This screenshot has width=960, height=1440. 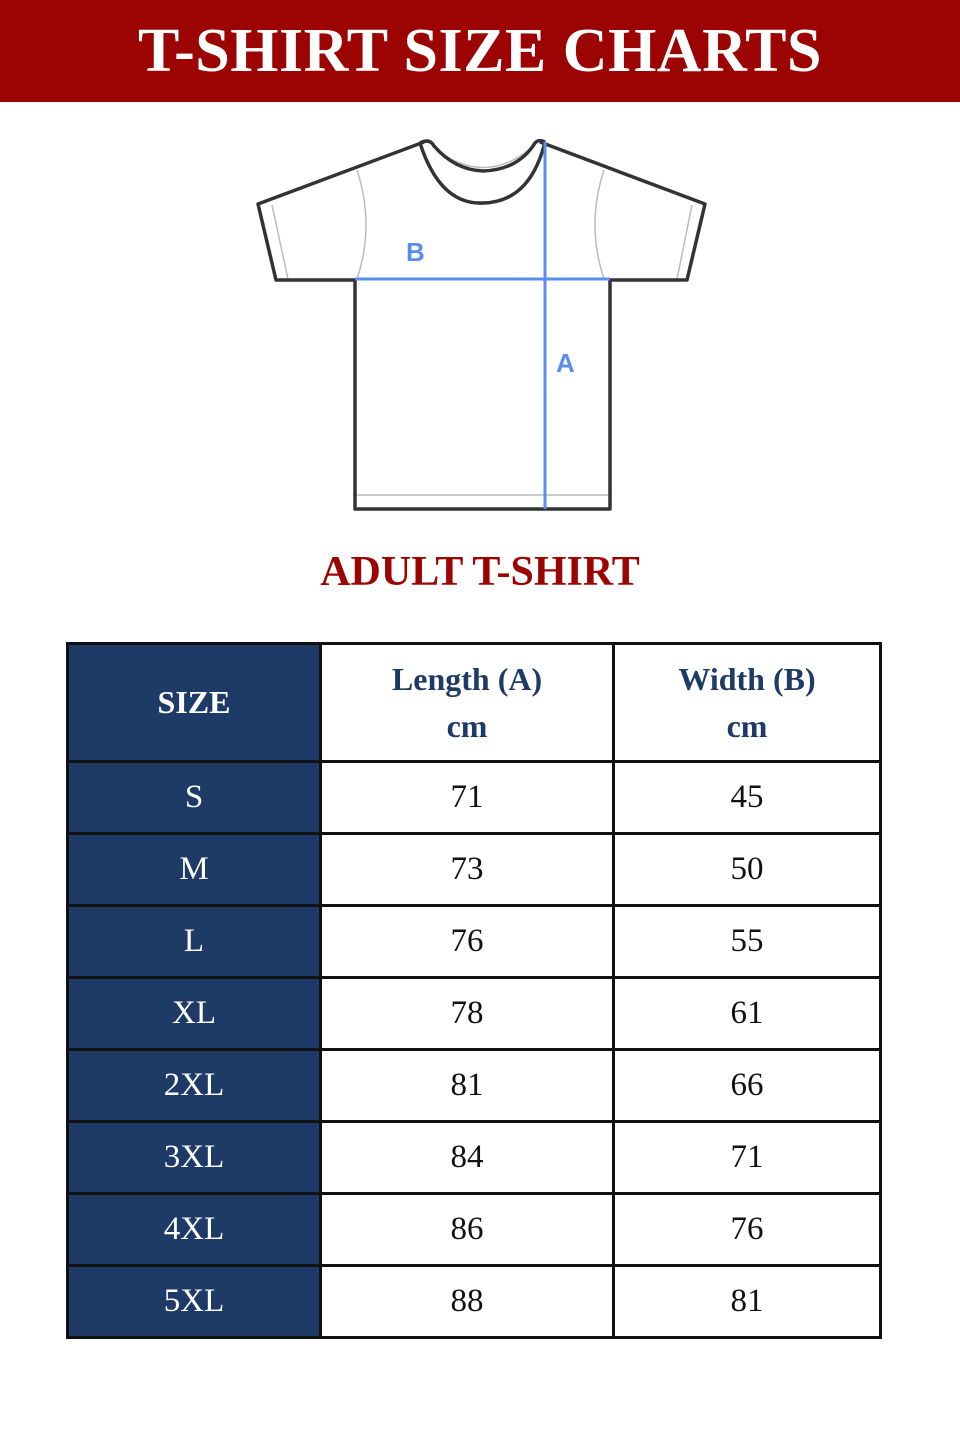 What do you see at coordinates (194, 1085) in the screenshot?
I see `size-cell: 2XL` at bounding box center [194, 1085].